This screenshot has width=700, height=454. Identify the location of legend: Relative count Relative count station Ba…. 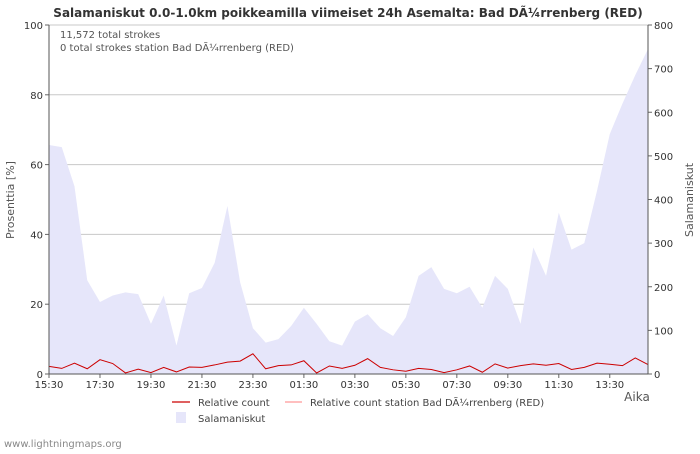
(358, 410).